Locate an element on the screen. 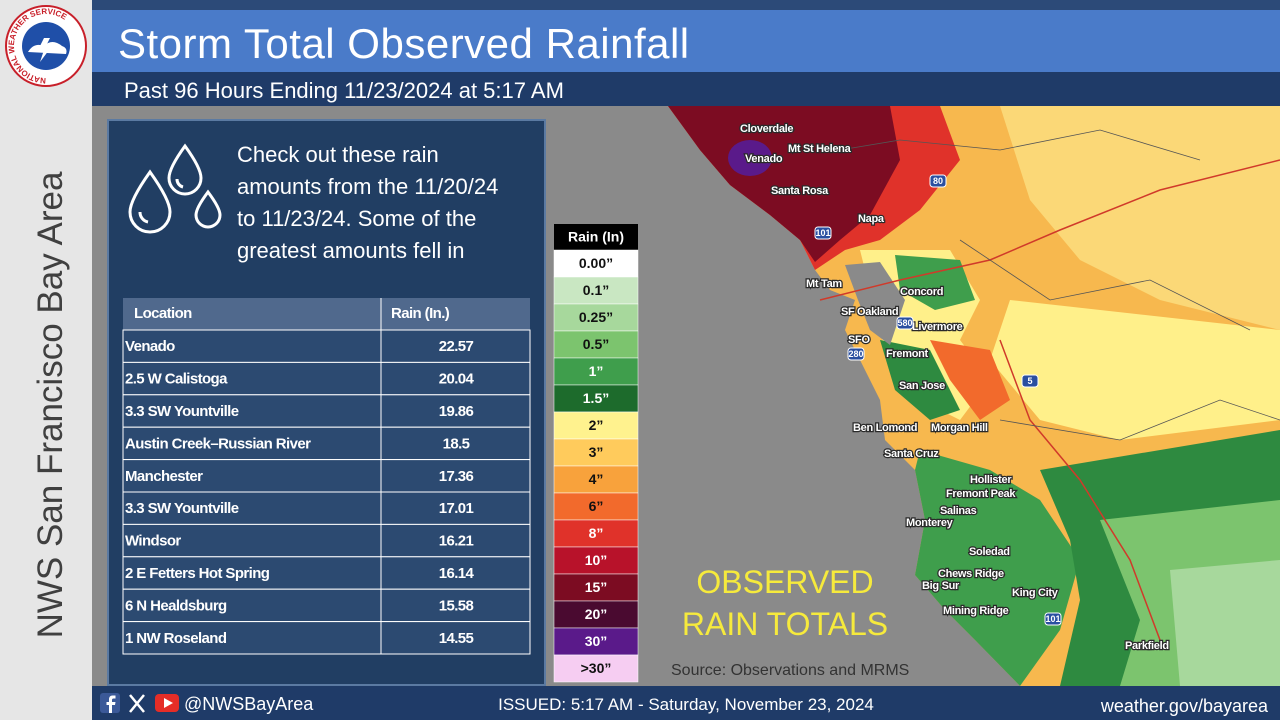 The height and width of the screenshot is (720, 1280). place-label: Fremont is located at coordinates (907, 354).